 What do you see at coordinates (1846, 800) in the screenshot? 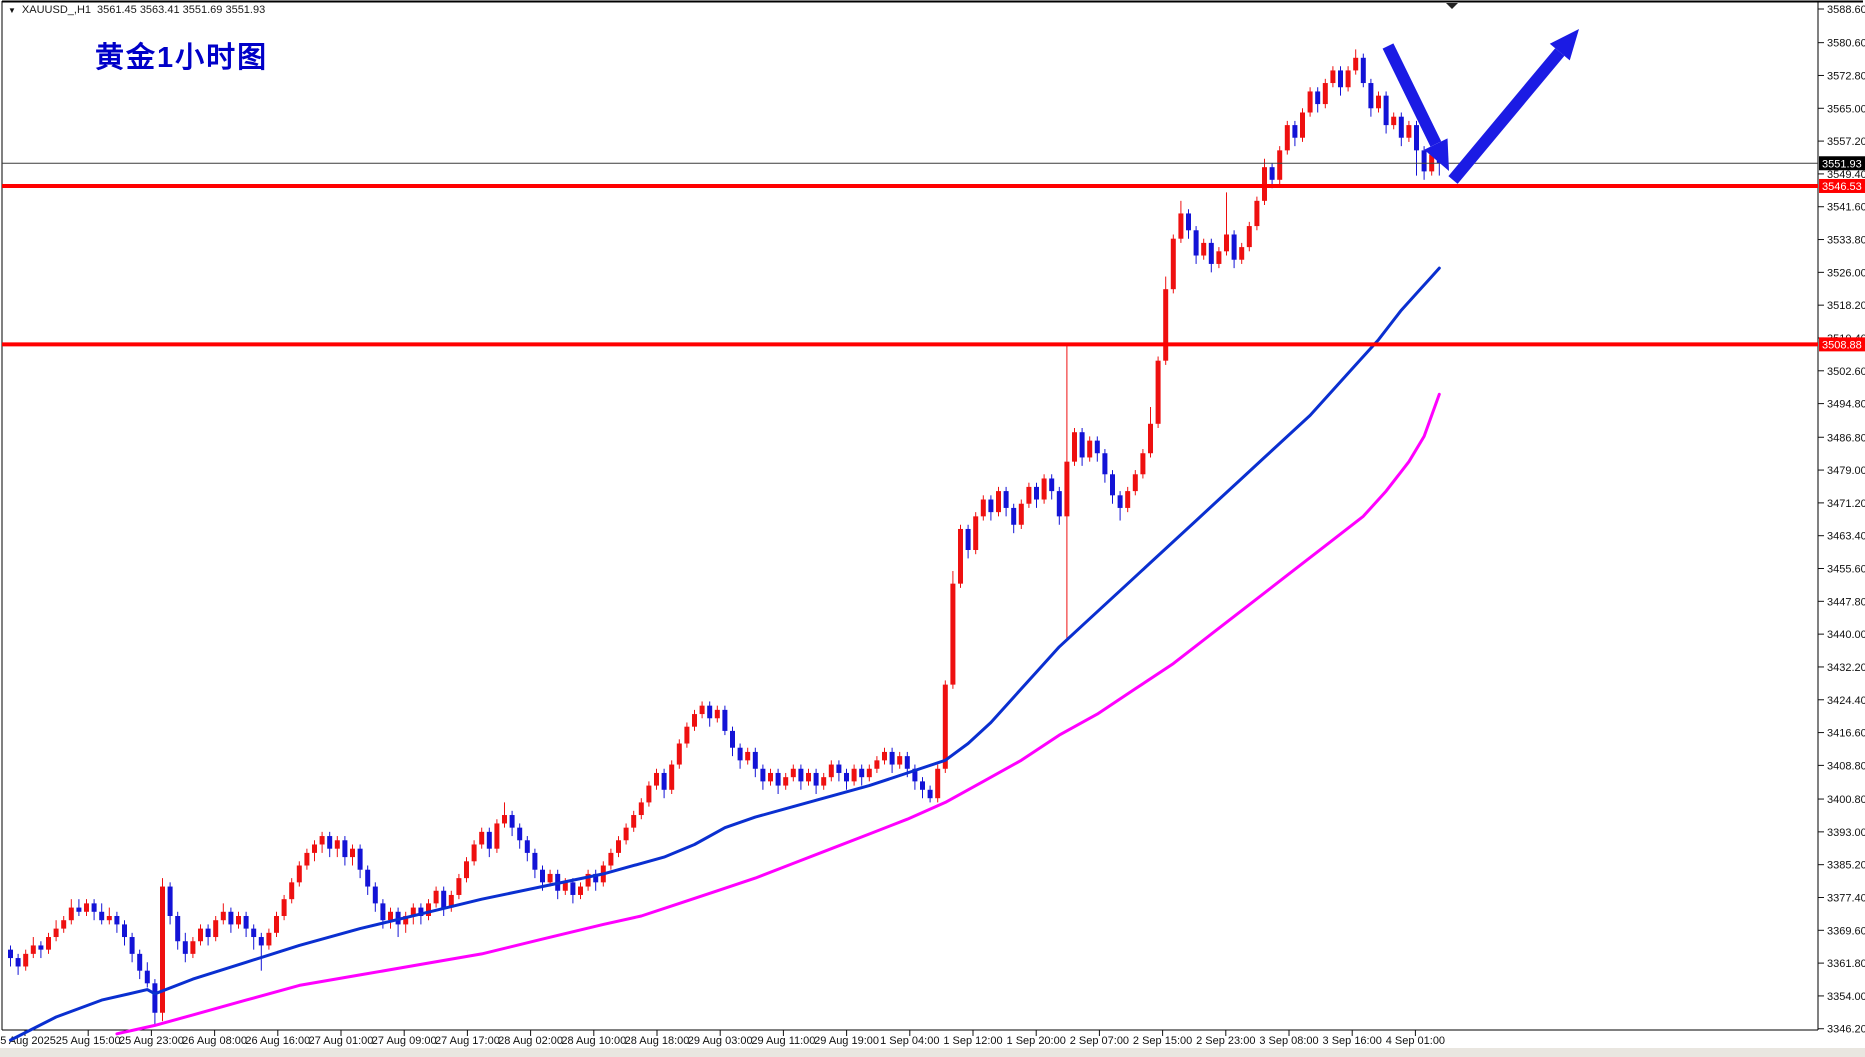
I see `y-axis-label: 3400.80` at bounding box center [1846, 800].